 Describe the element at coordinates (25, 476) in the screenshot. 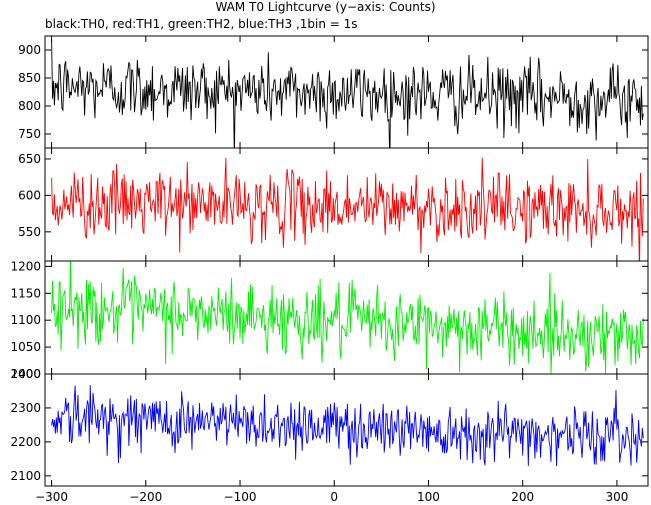

I see `y-tick-label: 2100` at that location.